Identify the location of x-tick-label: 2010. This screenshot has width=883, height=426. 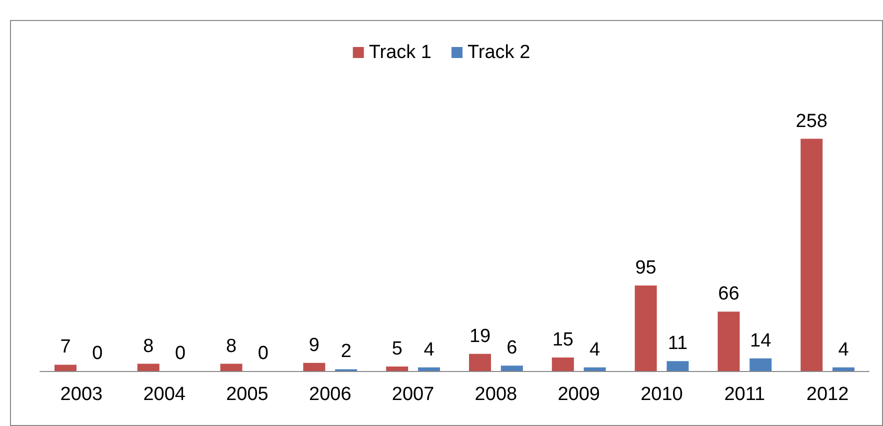
(661, 394).